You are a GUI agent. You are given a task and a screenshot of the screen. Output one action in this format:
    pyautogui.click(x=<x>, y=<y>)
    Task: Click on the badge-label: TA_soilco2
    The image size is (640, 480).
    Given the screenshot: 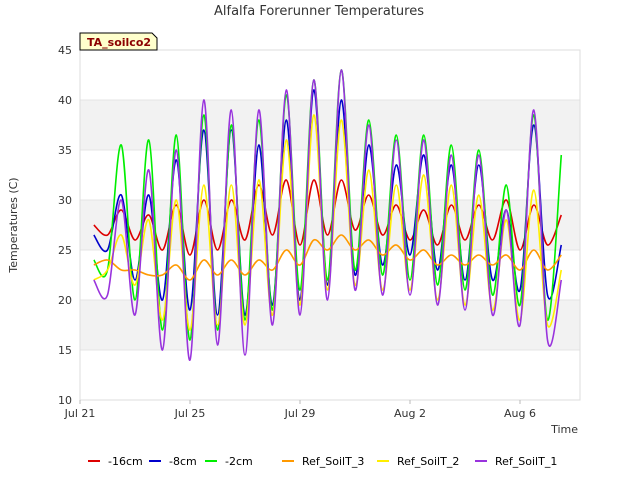 What is the action you would take?
    pyautogui.click(x=119, y=42)
    